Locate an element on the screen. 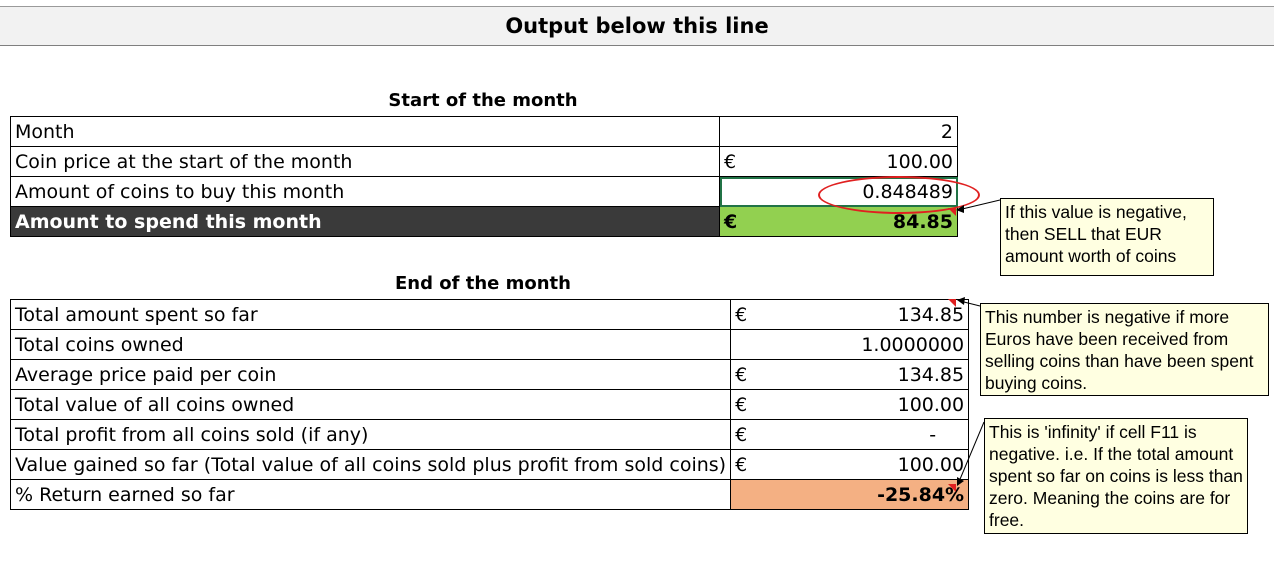 The image size is (1274, 563). top-border-line is located at coordinates (637, 6).